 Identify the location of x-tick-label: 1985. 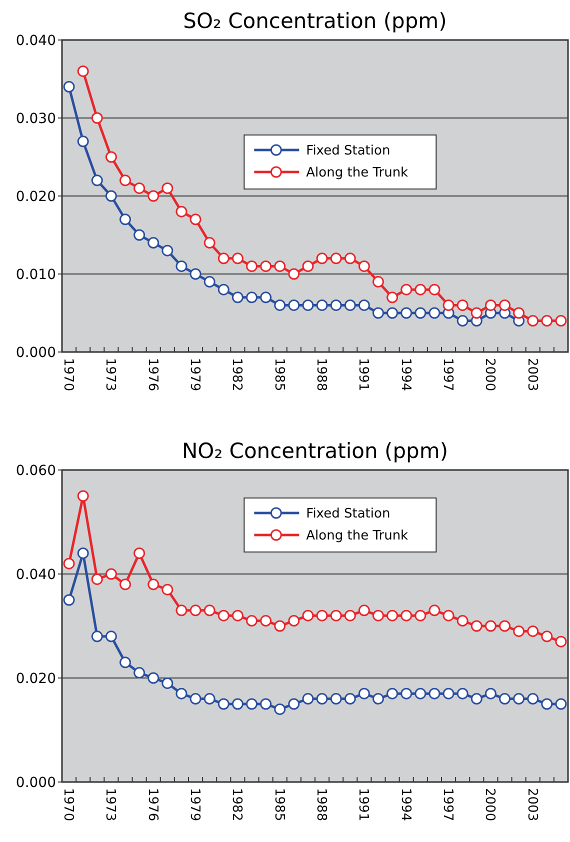
(278, 805).